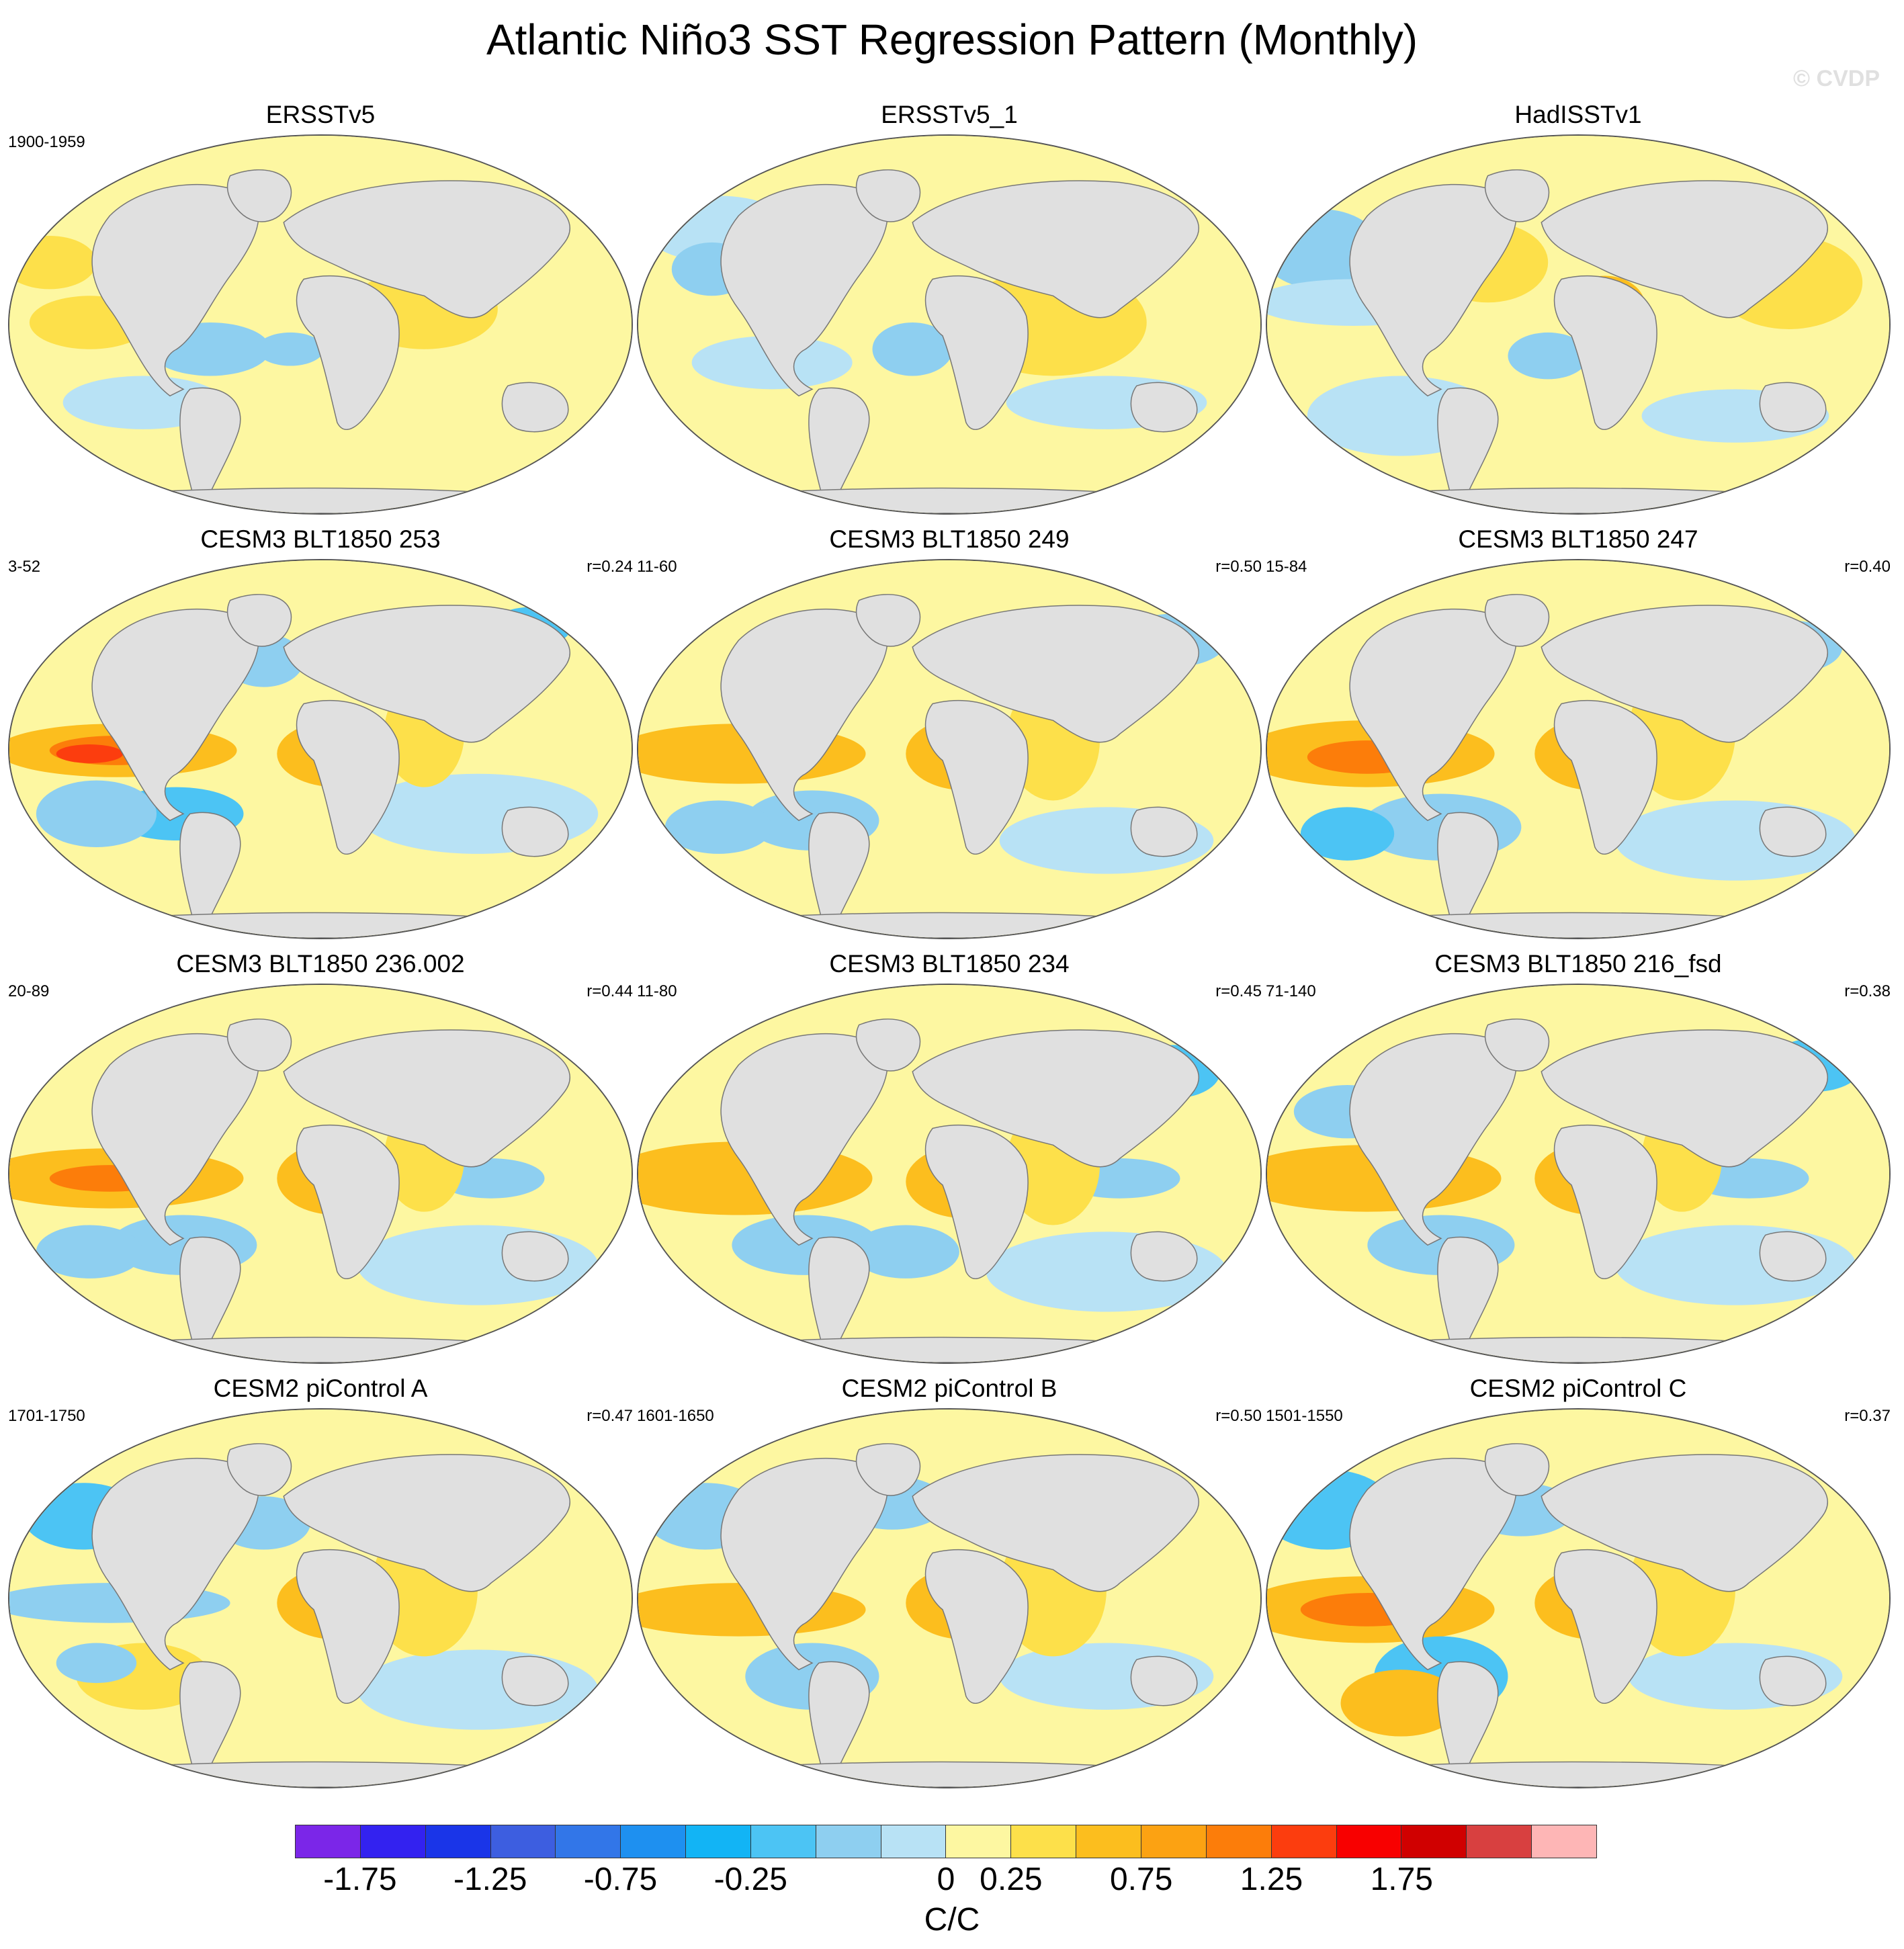  What do you see at coordinates (1011, 1879) in the screenshot?
I see `colorbar-tick-label: 0.25` at bounding box center [1011, 1879].